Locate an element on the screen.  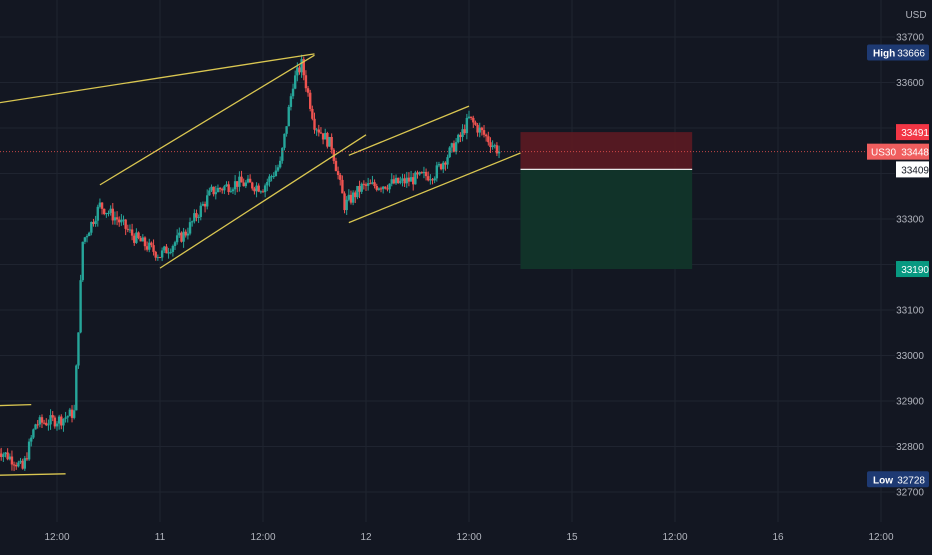
x-tick-label: 15 is located at coordinates (572, 537).